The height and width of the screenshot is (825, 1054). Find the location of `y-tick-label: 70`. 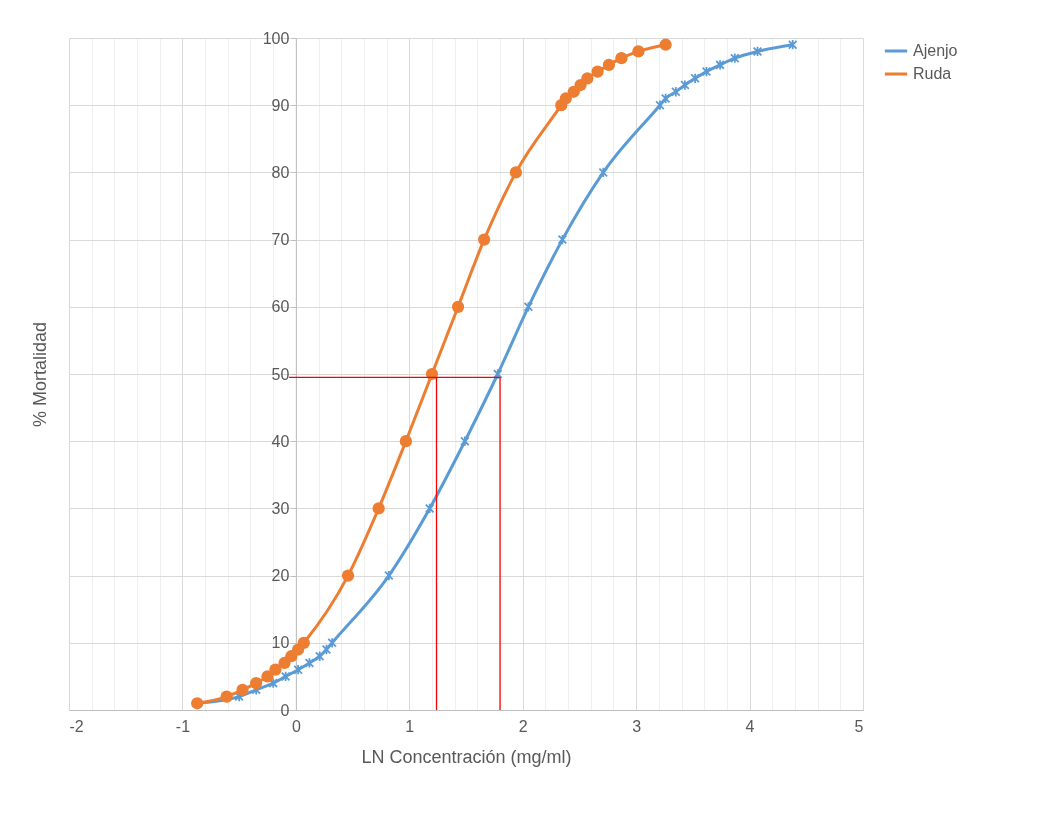

y-tick-label: 70 is located at coordinates (280, 240).